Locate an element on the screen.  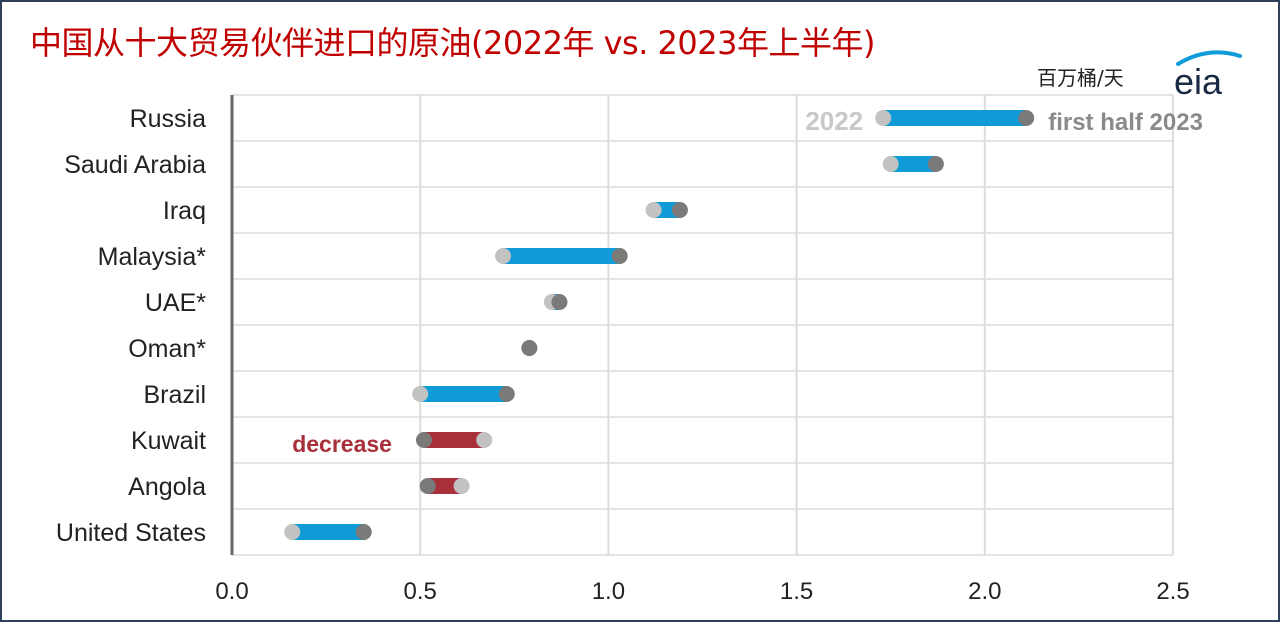
category-label: Russia is located at coordinates (168, 119).